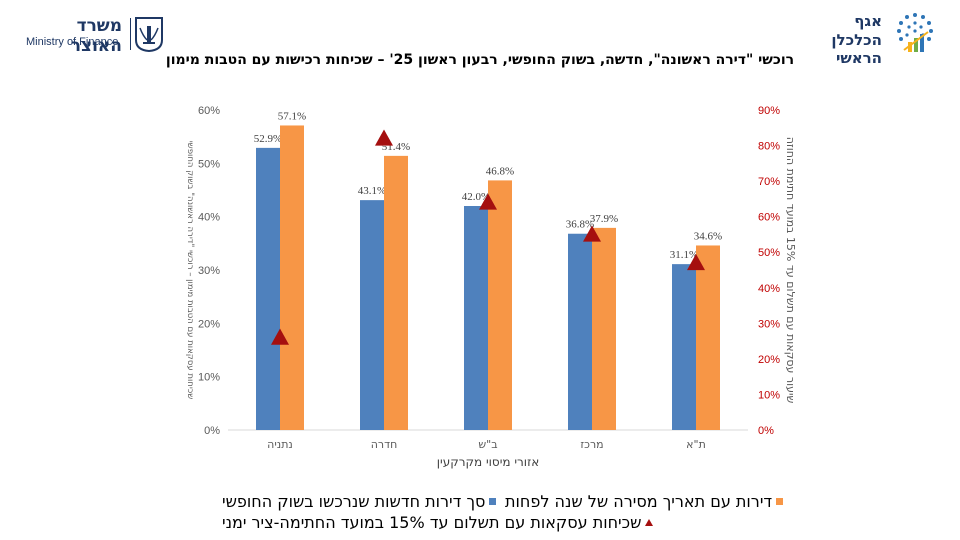 The height and width of the screenshot is (540, 960). I want to click on data-label: 46.8%, so click(500, 171).